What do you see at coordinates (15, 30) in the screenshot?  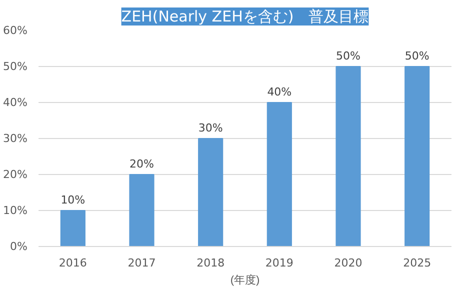 I see `y-tick-label: 60%` at bounding box center [15, 30].